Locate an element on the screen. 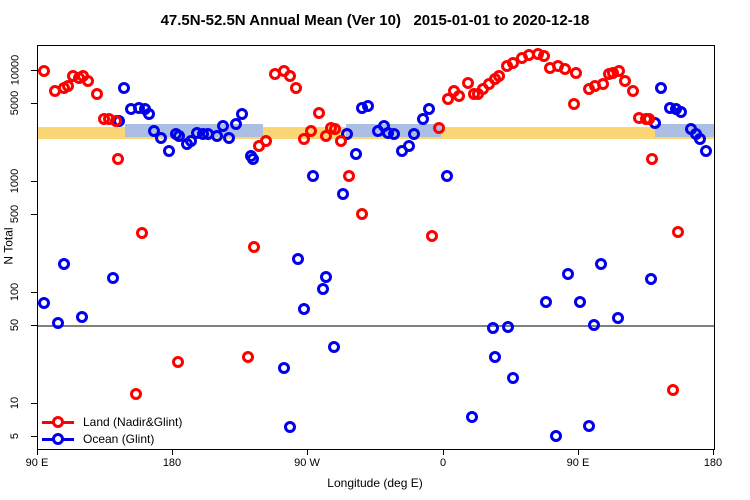  y-axis-tick-label: 500 is located at coordinates (15, 214).